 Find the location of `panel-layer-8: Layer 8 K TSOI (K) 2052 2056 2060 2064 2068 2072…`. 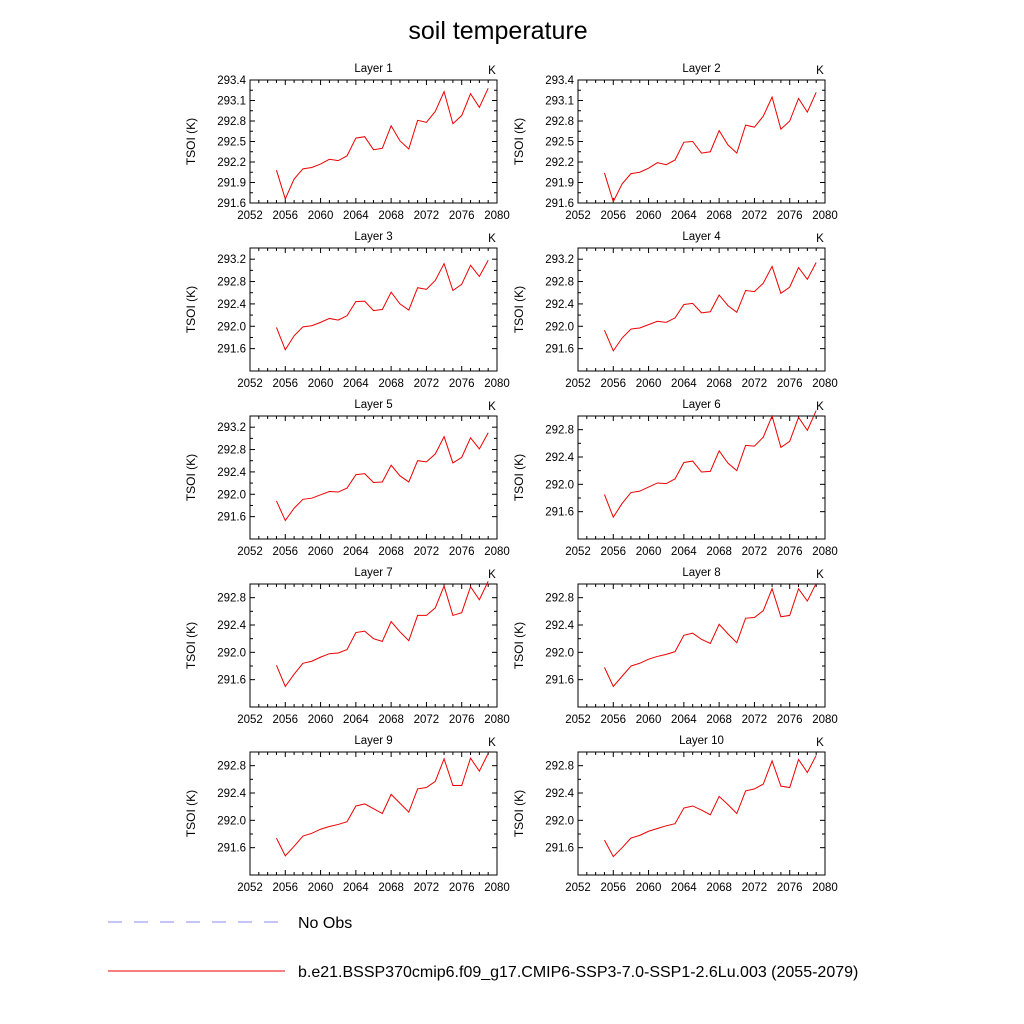

panel-layer-8: Layer 8 K TSOI (K) 2052 2056 2060 2064 2068 2072… is located at coordinates (675, 646).